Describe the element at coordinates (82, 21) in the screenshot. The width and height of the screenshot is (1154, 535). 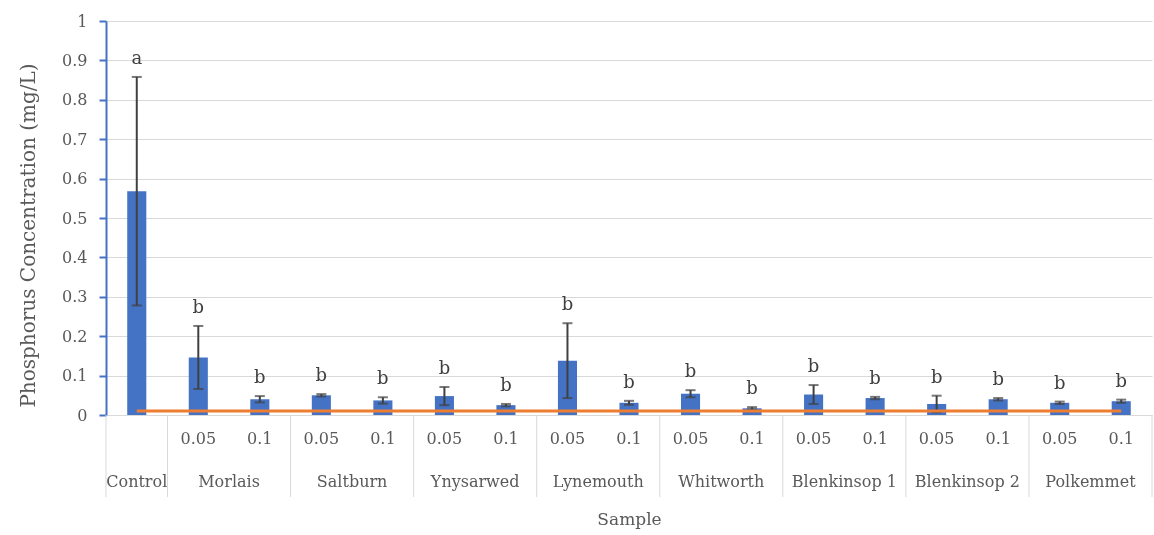
I see `y-tick-label: 1` at that location.